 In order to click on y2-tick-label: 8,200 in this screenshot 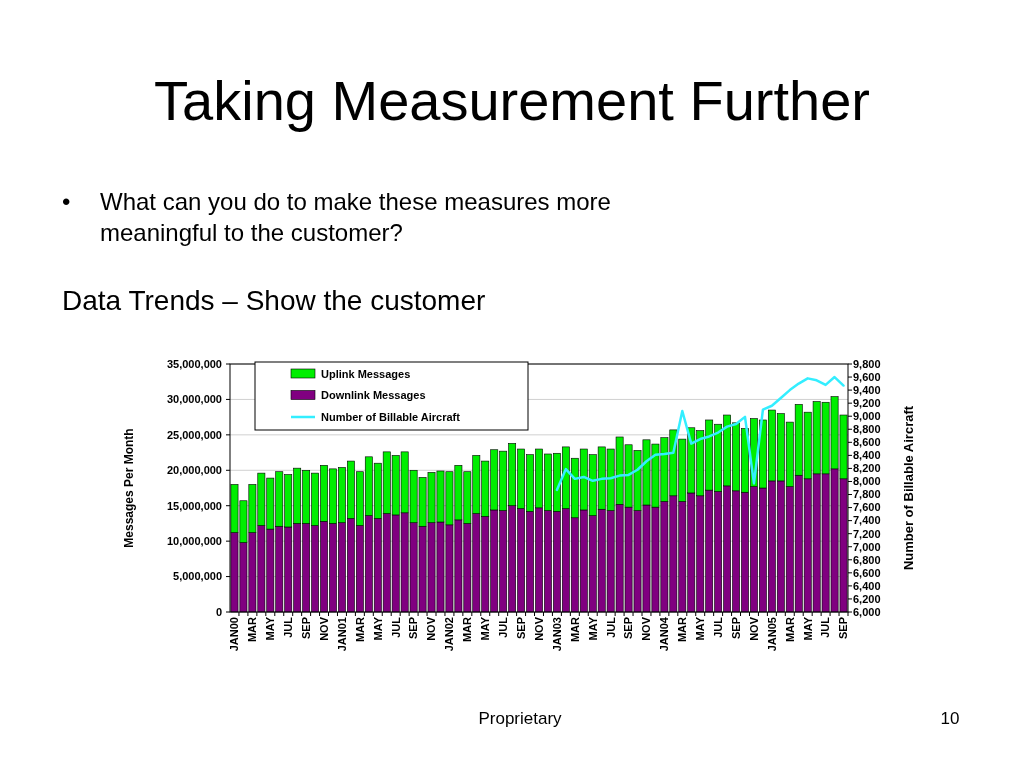, I will do `click(867, 468)`.